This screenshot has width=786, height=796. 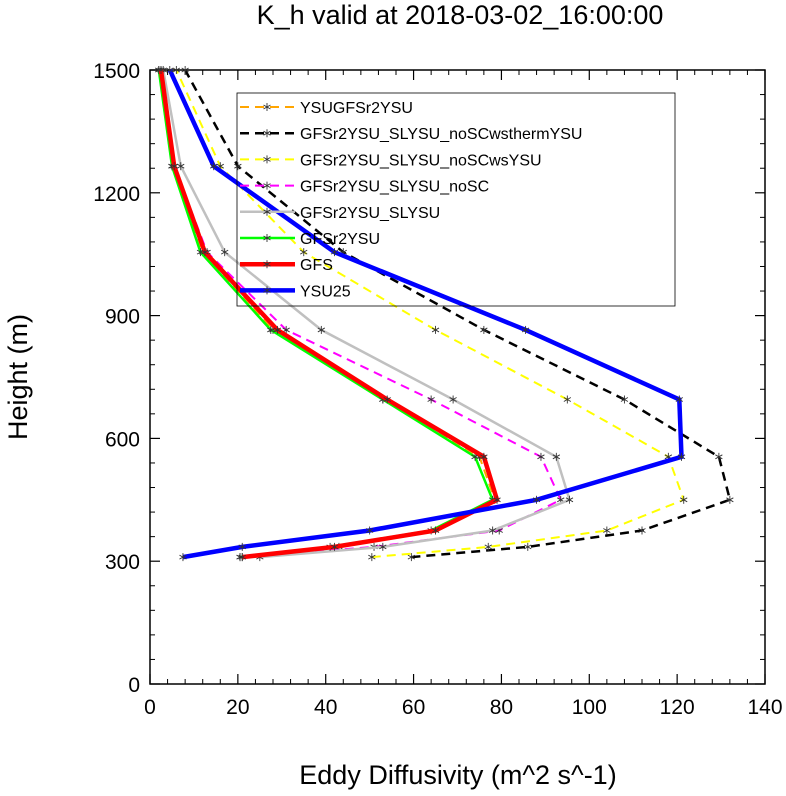 I want to click on legend-item: GFSr2YSU_SLYSU, so click(x=340, y=213).